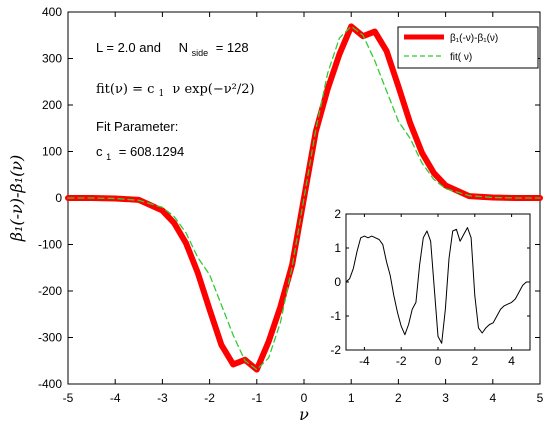 The width and height of the screenshot is (550, 428). Describe the element at coordinates (151, 151) in the screenshot. I see `fit-param-value: = 608.1294` at that location.